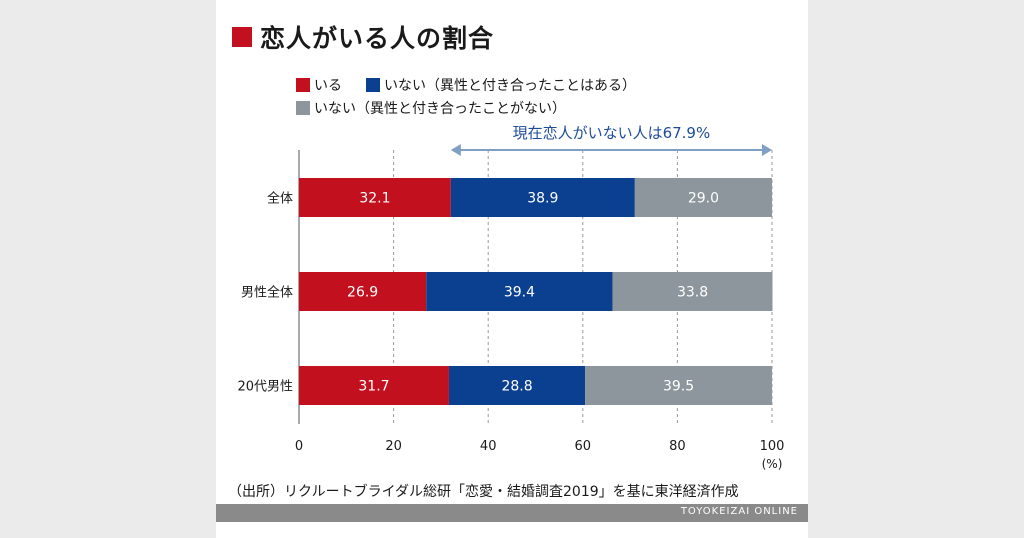 The width and height of the screenshot is (1024, 538). I want to click on legend-label-iru: いる, so click(328, 86).